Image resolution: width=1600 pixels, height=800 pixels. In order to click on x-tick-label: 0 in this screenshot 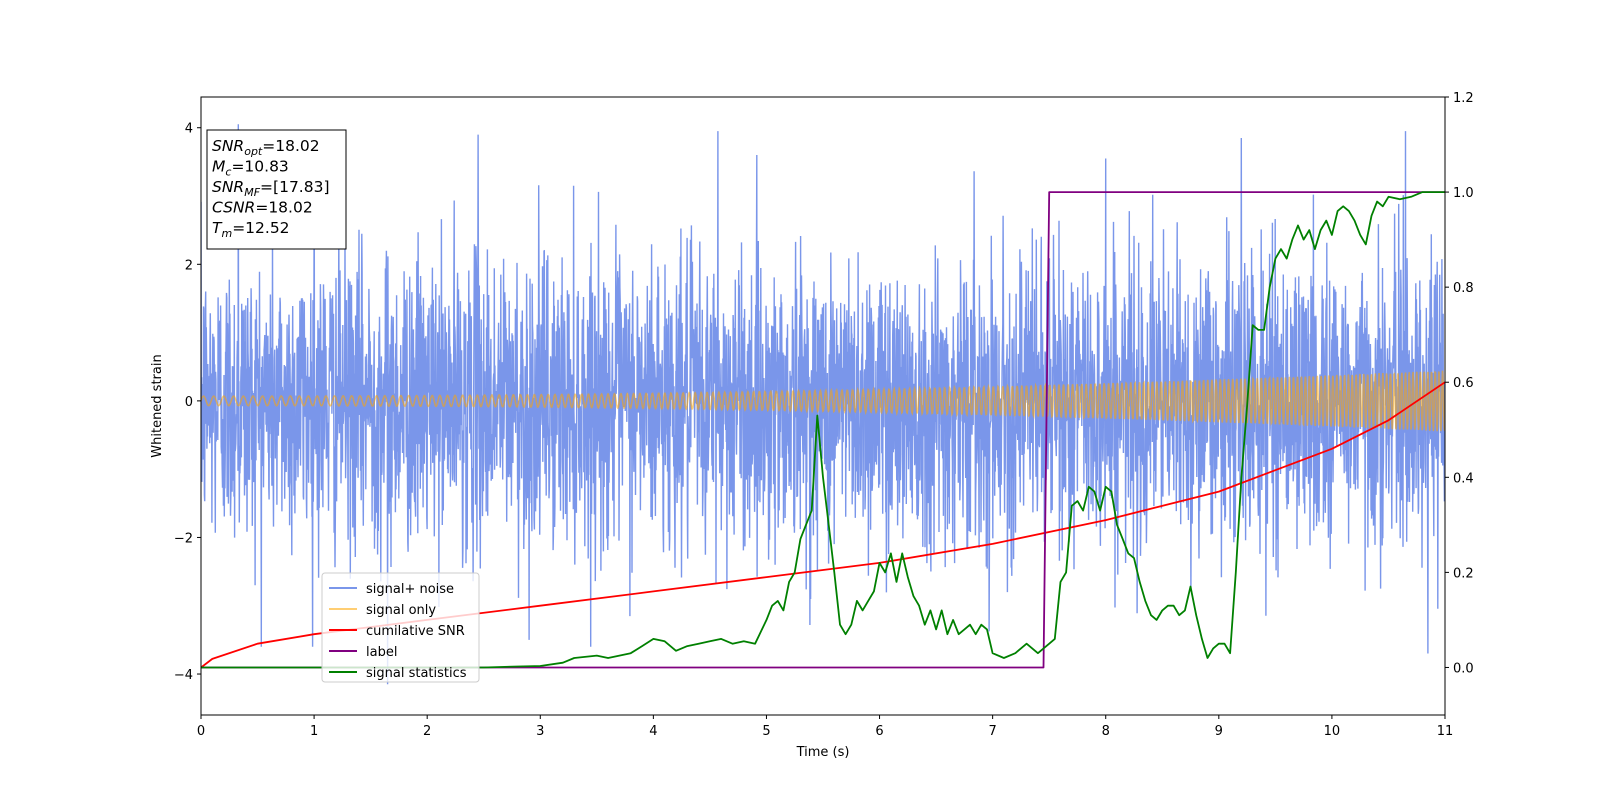, I will do `click(201, 731)`.